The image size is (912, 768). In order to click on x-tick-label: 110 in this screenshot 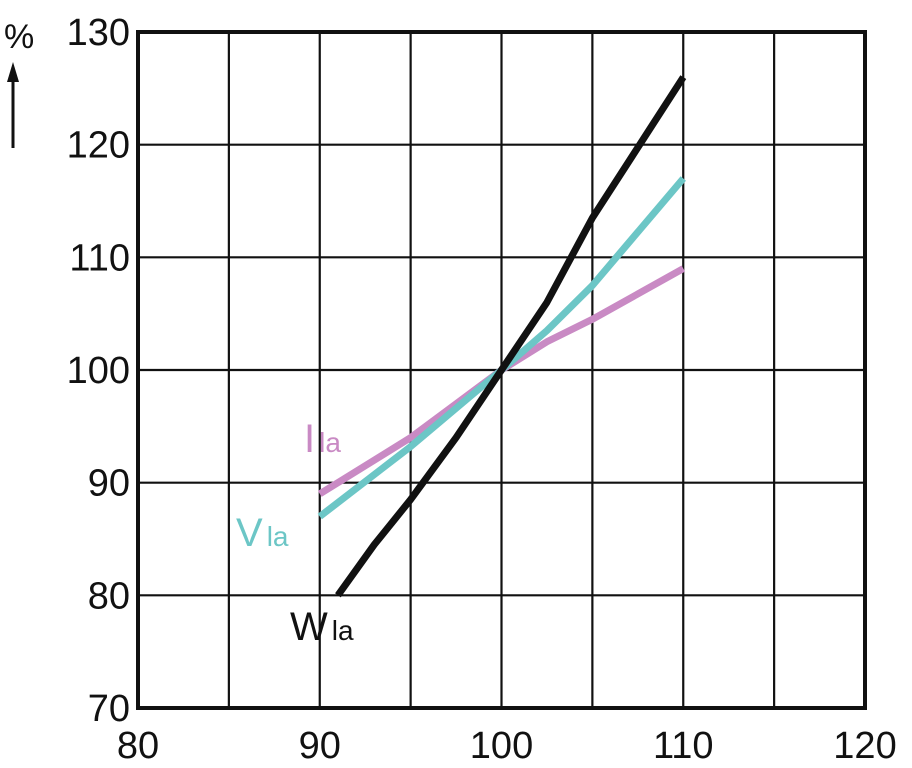, I will do `click(683, 746)`.